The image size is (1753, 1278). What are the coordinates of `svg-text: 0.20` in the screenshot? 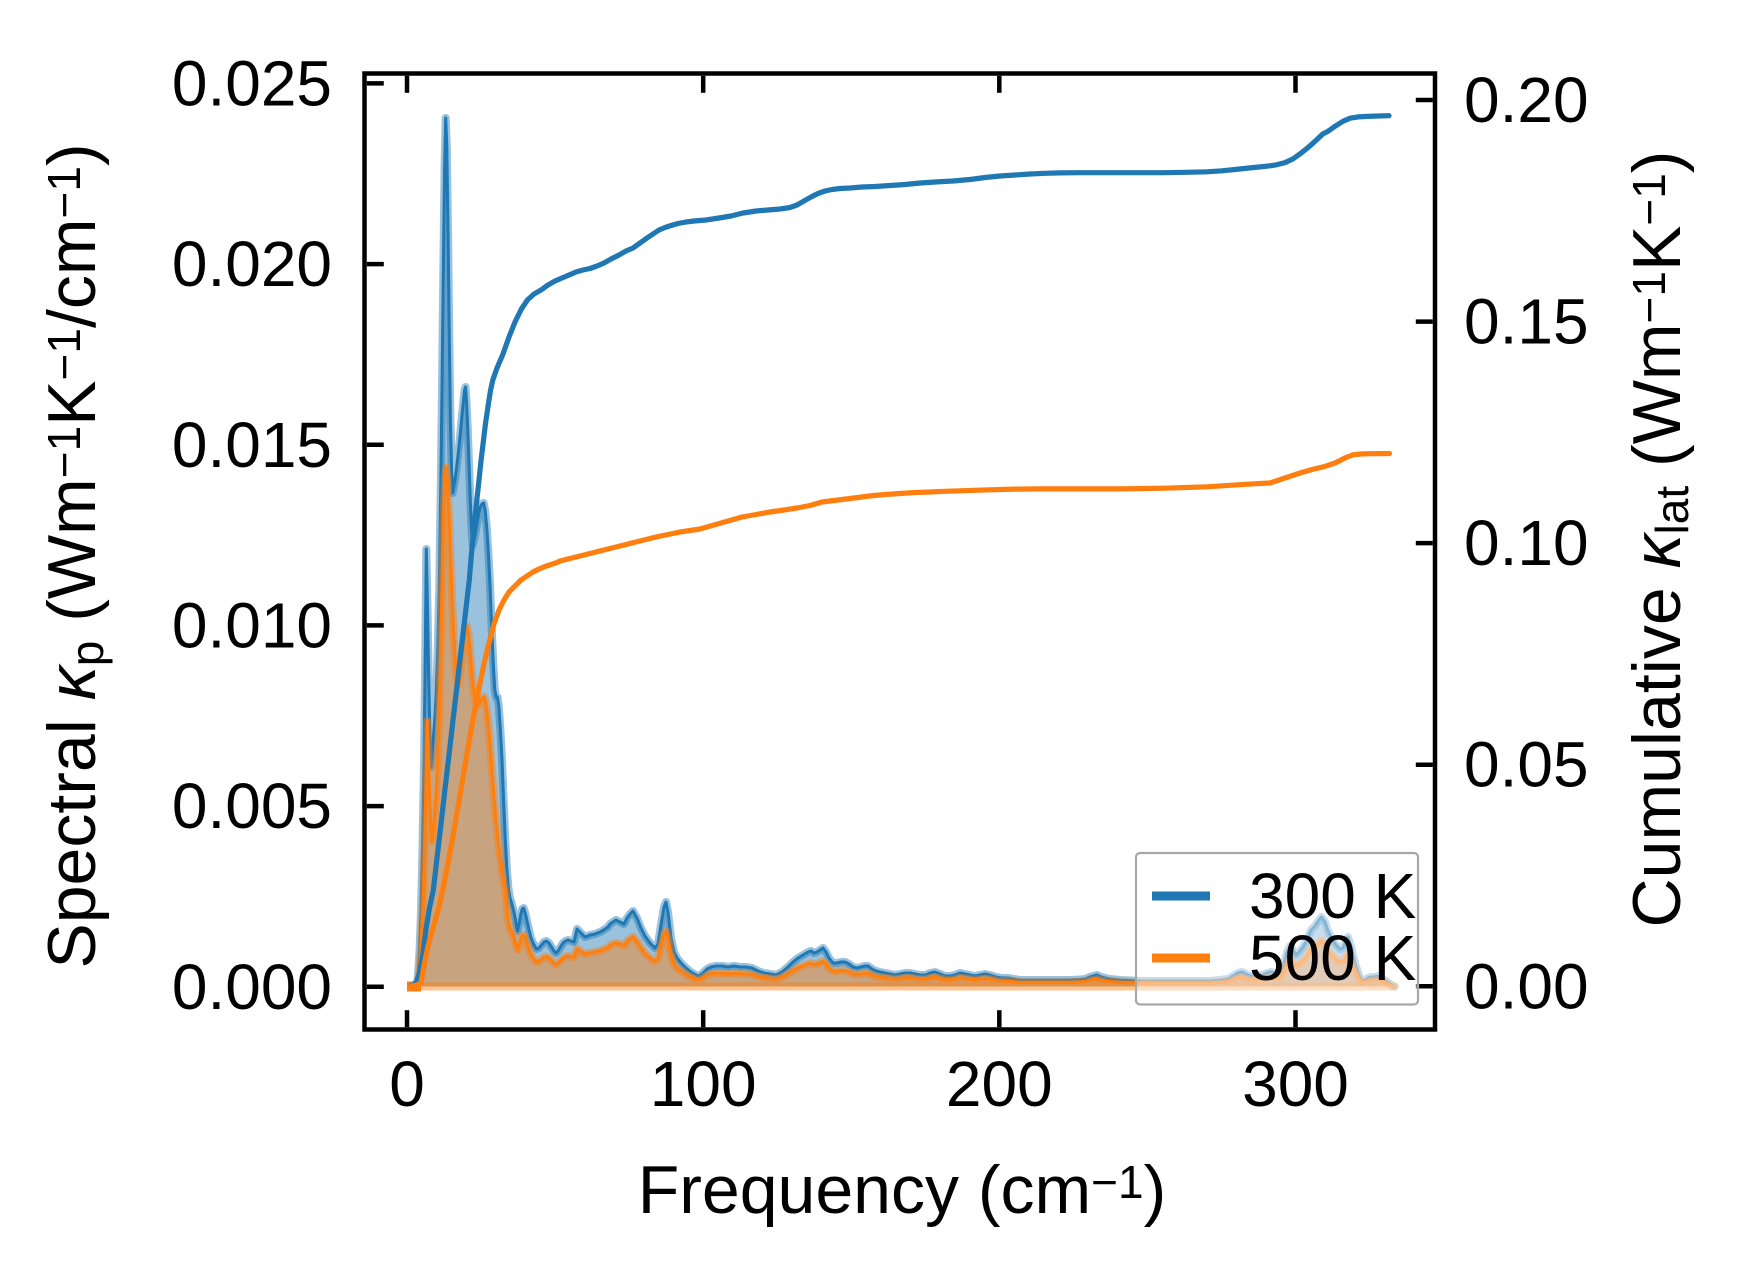 It's located at (1526, 100).